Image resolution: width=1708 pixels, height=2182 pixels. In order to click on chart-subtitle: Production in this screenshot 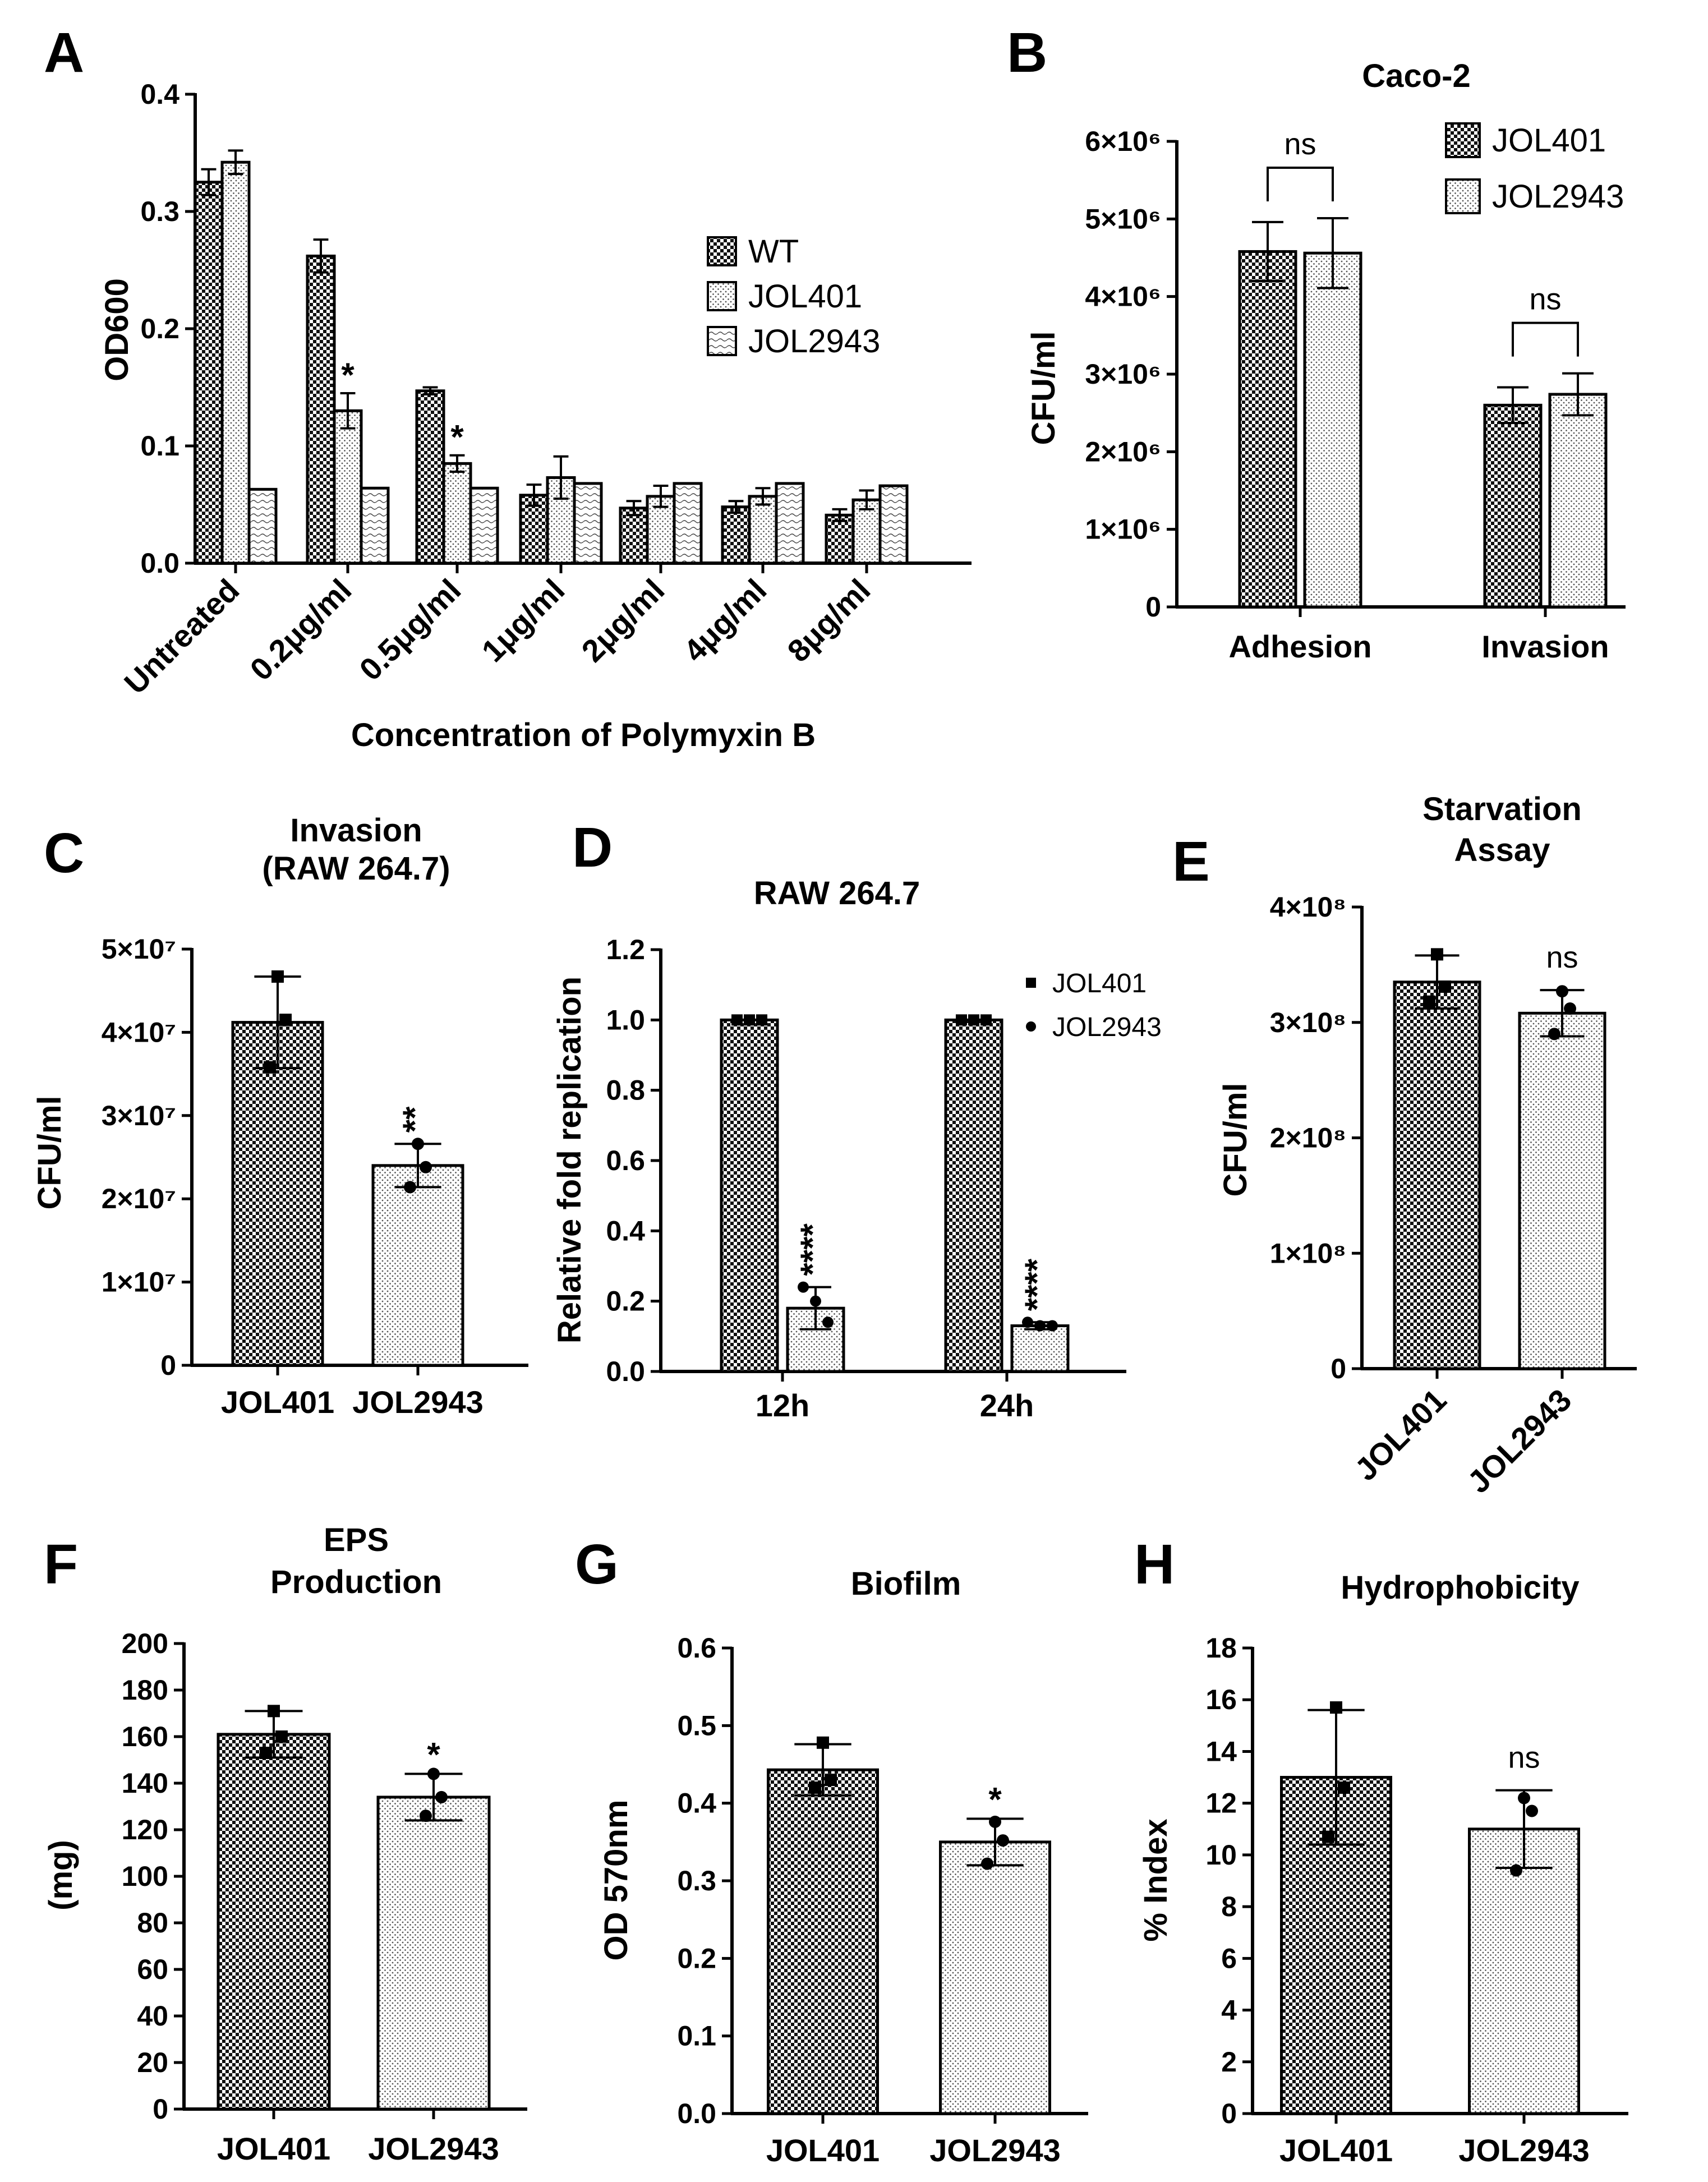, I will do `click(356, 1582)`.